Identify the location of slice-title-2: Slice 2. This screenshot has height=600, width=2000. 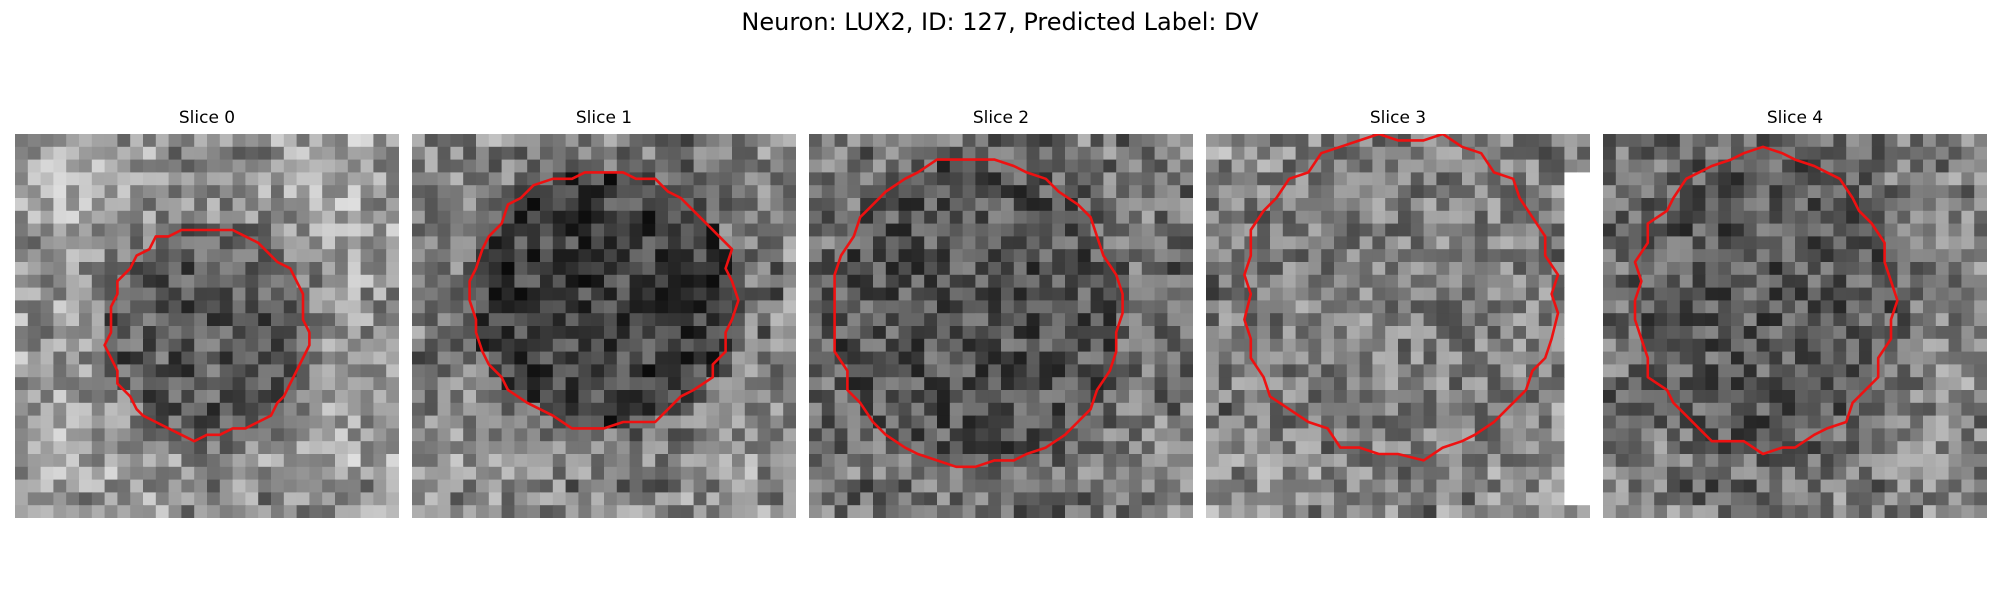
(1001, 118).